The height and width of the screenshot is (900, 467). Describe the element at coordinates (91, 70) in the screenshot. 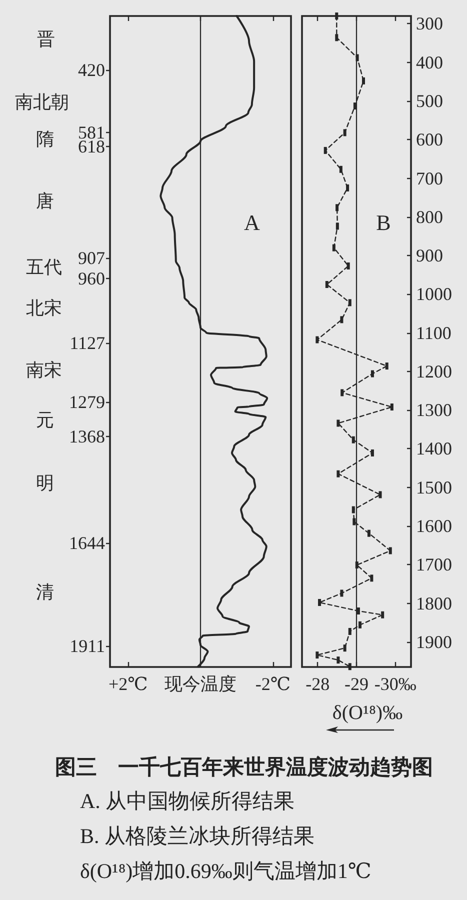

I see `y-tick-label: 420` at that location.